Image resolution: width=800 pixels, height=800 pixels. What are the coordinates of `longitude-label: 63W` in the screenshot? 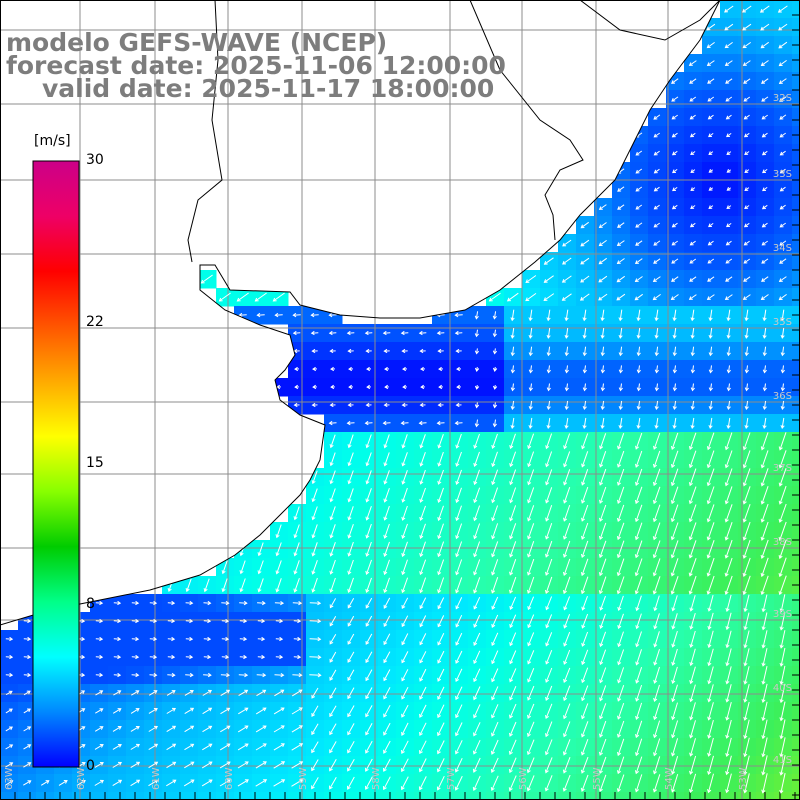 It's located at (9, 778).